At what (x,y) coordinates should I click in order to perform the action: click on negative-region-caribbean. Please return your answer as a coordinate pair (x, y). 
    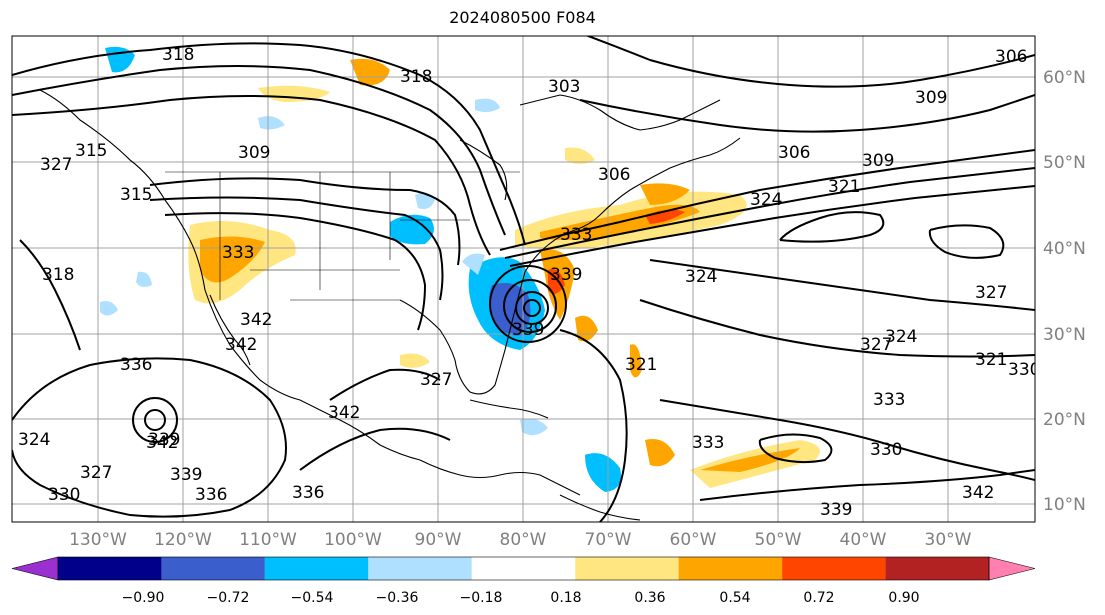
    Looking at the image, I should click on (603, 472).